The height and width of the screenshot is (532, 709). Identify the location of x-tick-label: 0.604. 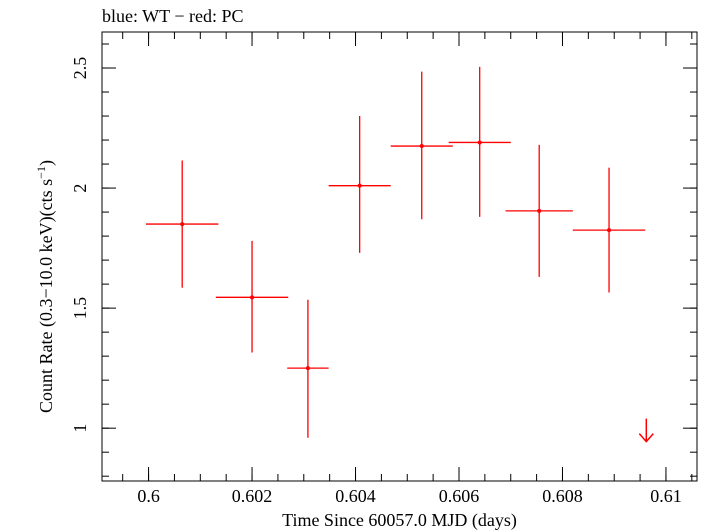
(355, 496).